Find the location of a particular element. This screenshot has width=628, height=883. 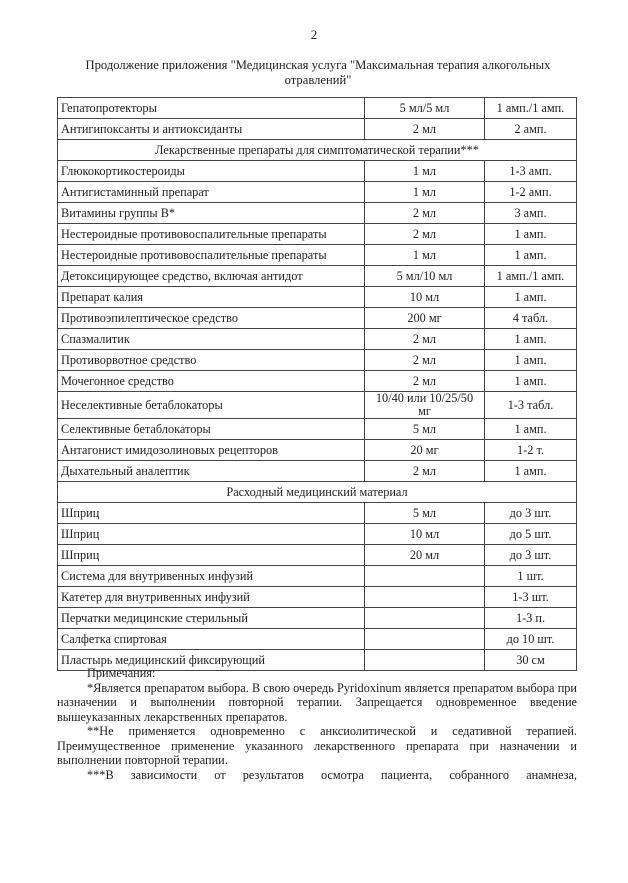

item-dose: 20 мл is located at coordinates (424, 555).